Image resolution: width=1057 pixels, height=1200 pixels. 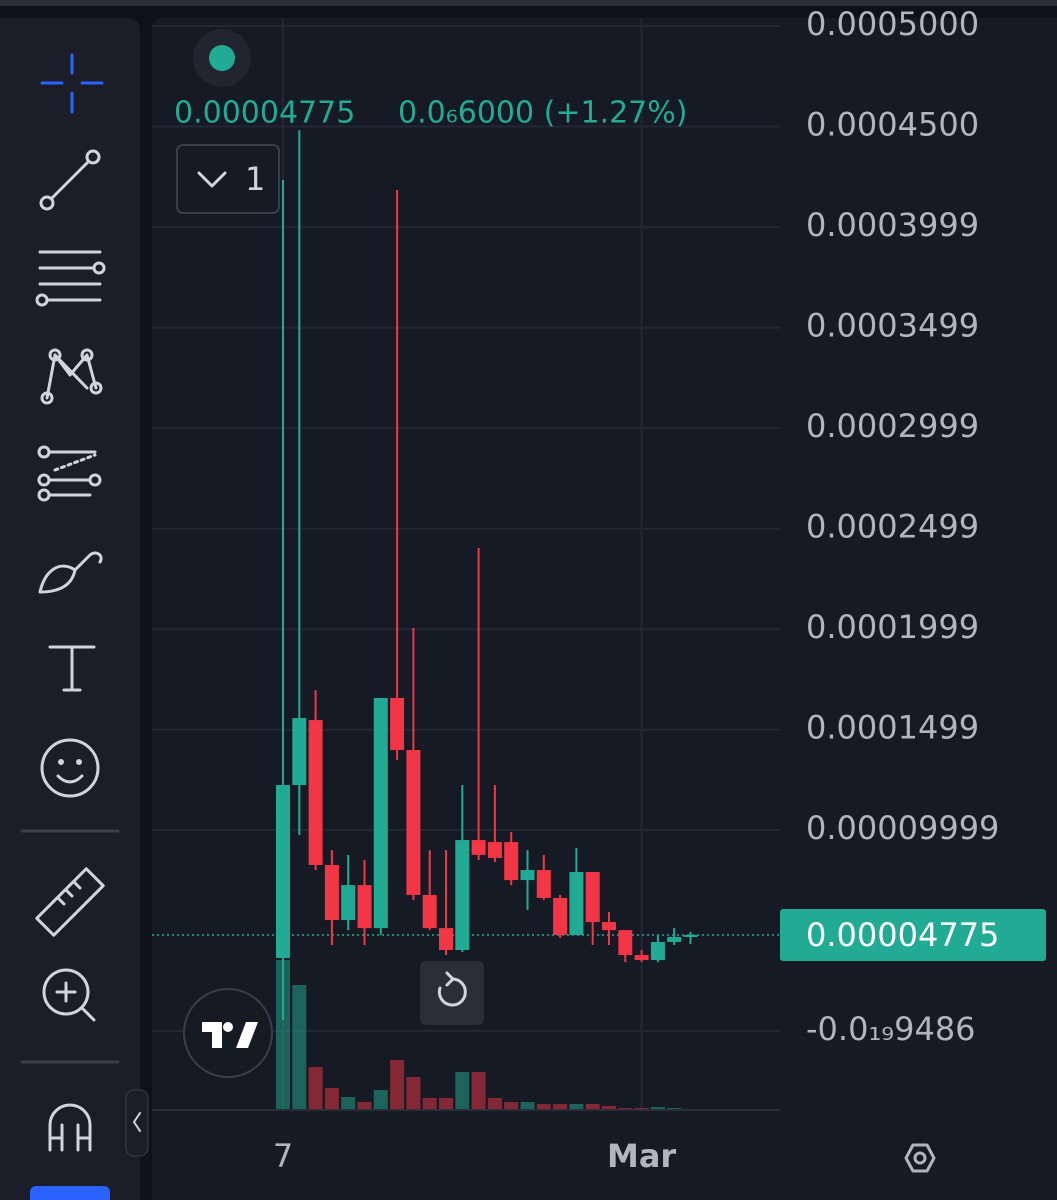 What do you see at coordinates (891, 1029) in the screenshot?
I see `y-tick-label: -0.0₁₉9486` at bounding box center [891, 1029].